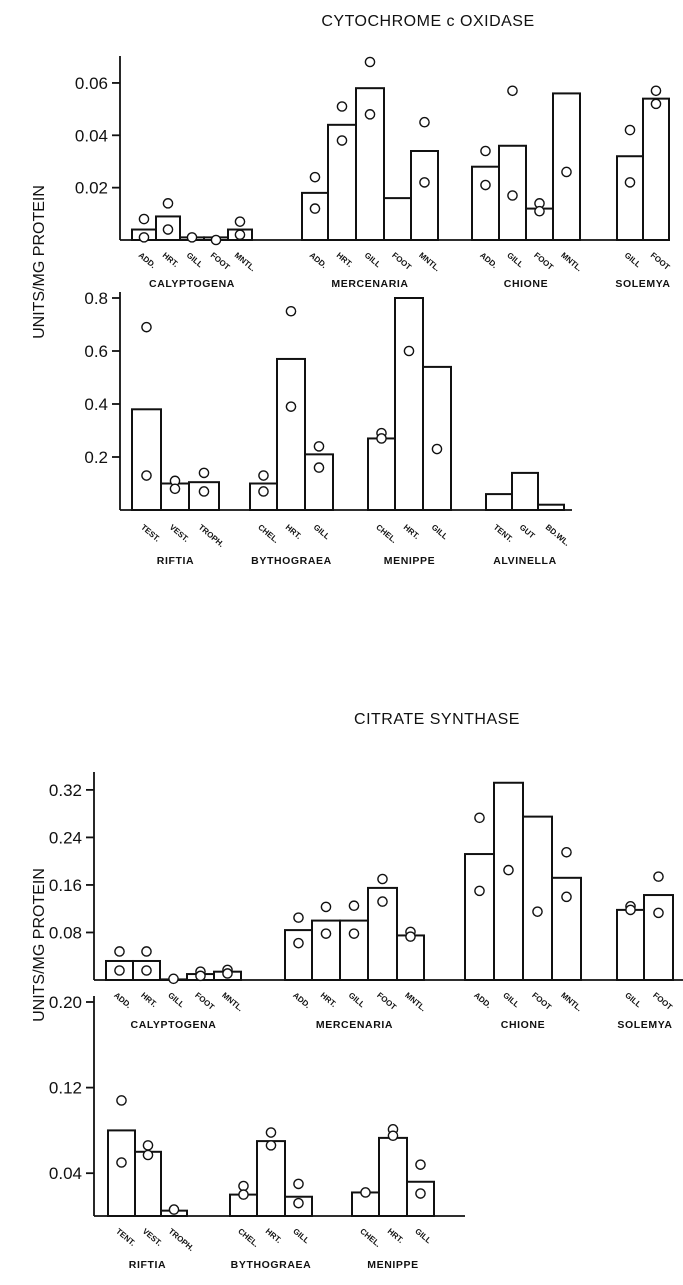 This screenshot has width=683, height=1285. Describe the element at coordinates (96, 404) in the screenshot. I see `y-tick-label: 0.4` at that location.